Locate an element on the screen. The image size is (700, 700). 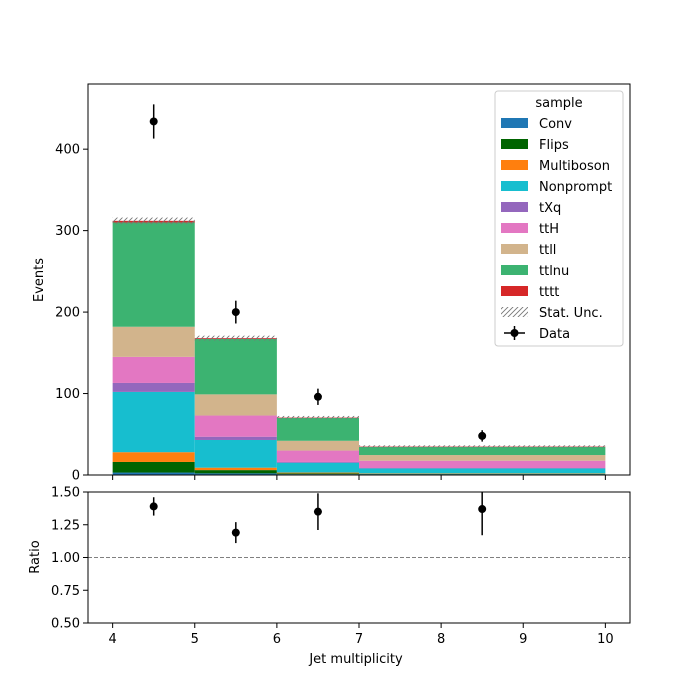
legend-swatch-conv is located at coordinates (514, 123).